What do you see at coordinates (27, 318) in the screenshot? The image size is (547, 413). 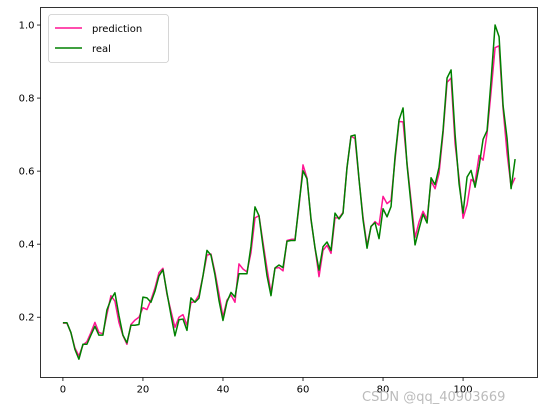 I see `y-tick-label: 0.2` at bounding box center [27, 318].